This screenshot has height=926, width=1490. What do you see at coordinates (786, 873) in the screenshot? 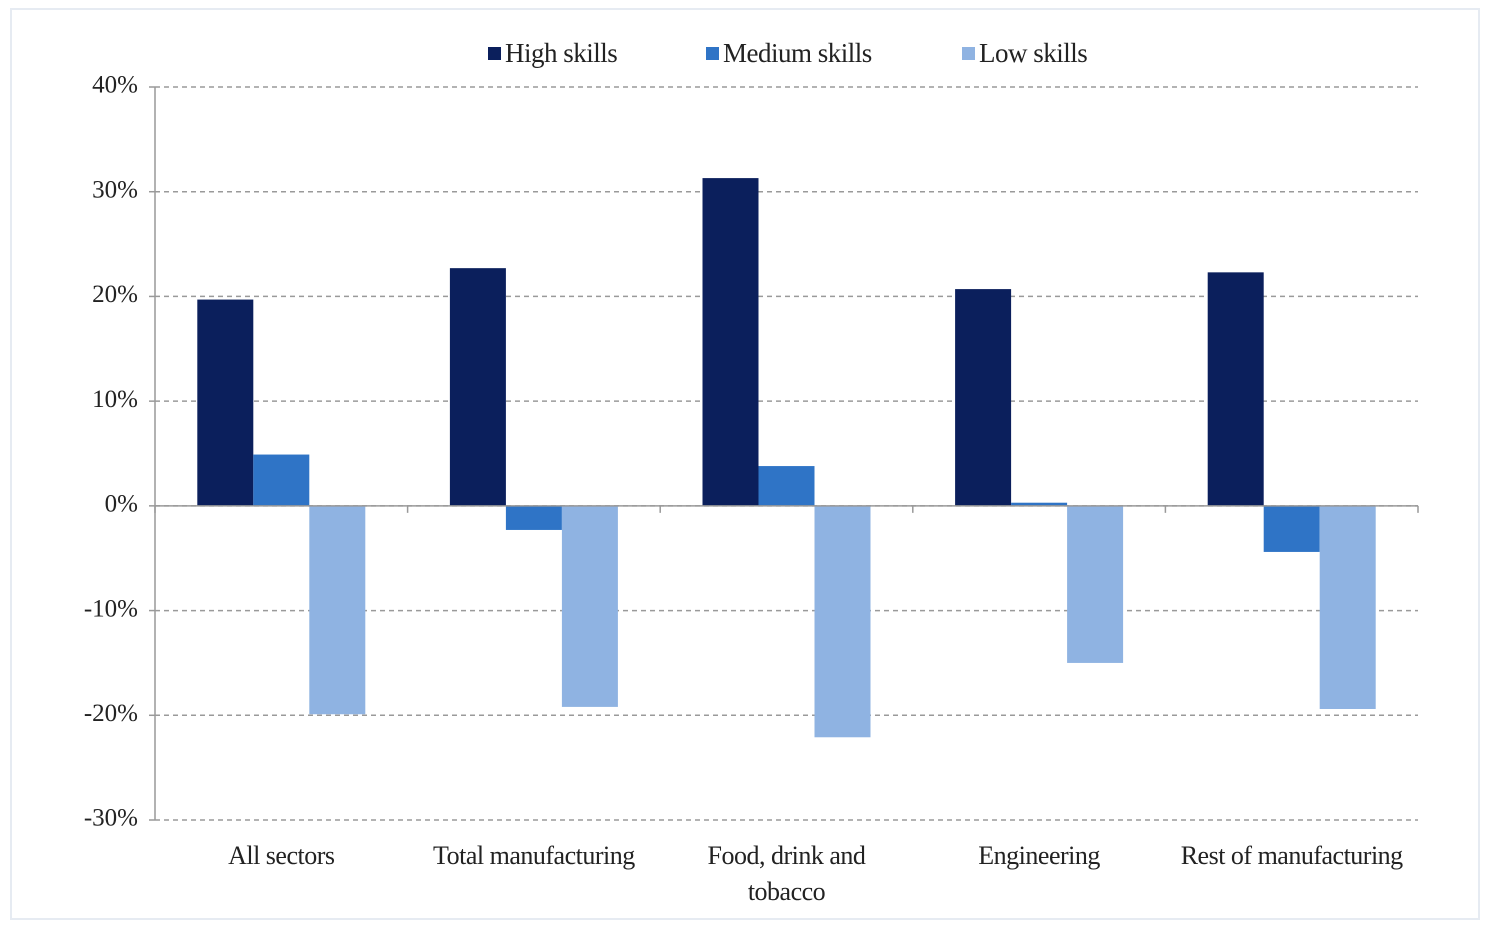
I see `x-tick-label: Food, drink and tobacco` at bounding box center [786, 873].